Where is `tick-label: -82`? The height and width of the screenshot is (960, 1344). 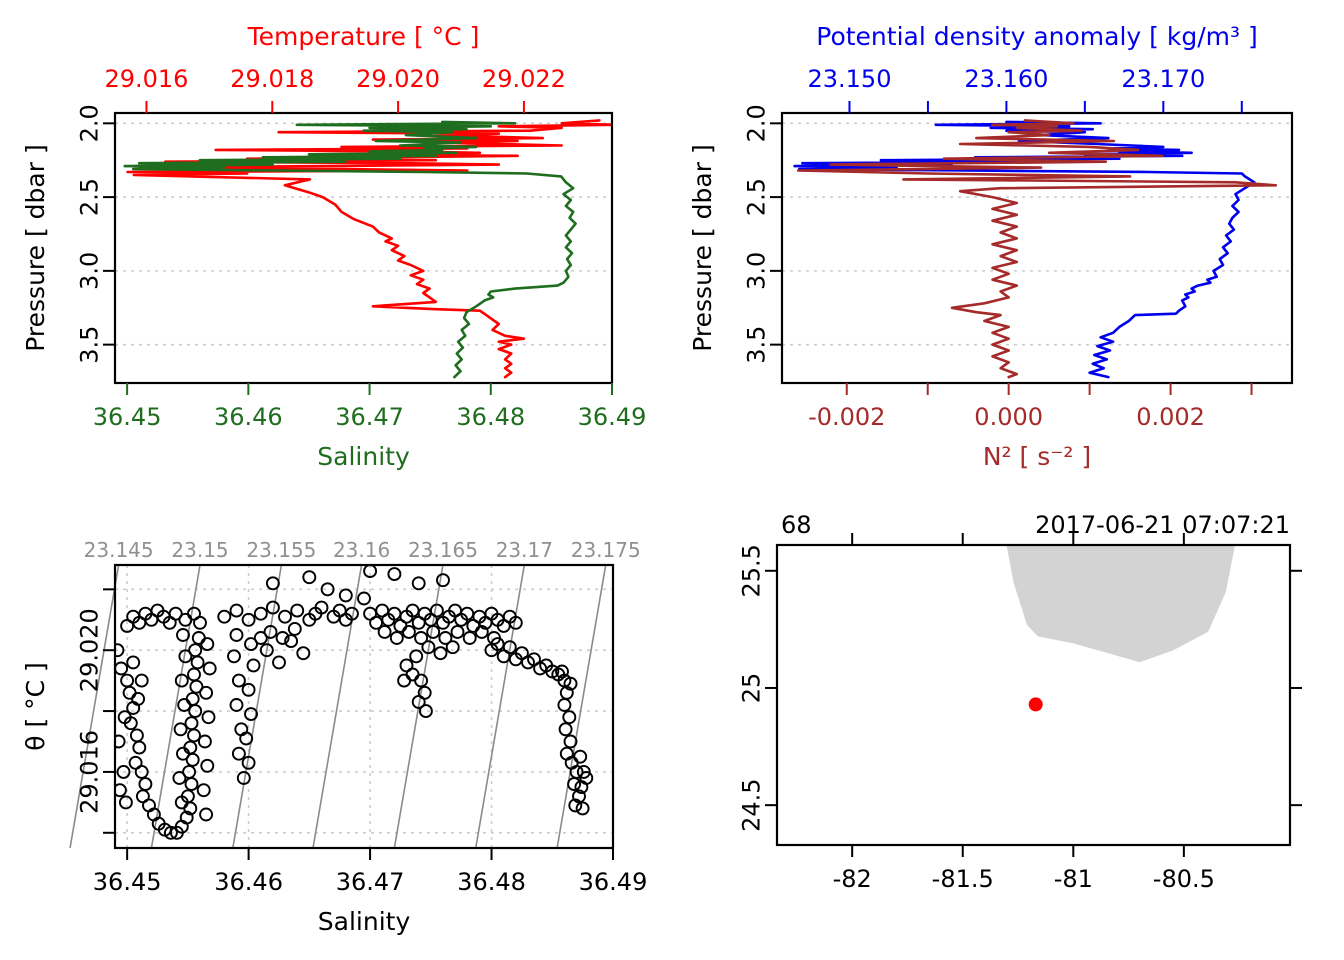 tick-label: -82 is located at coordinates (852, 879).